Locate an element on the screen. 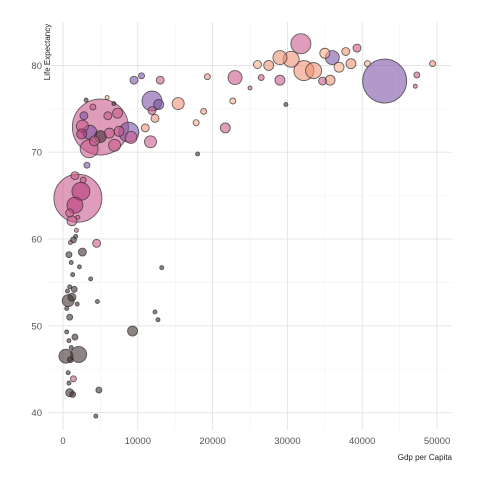 The image size is (480, 480). x-tick-label: 40000 is located at coordinates (362, 441).